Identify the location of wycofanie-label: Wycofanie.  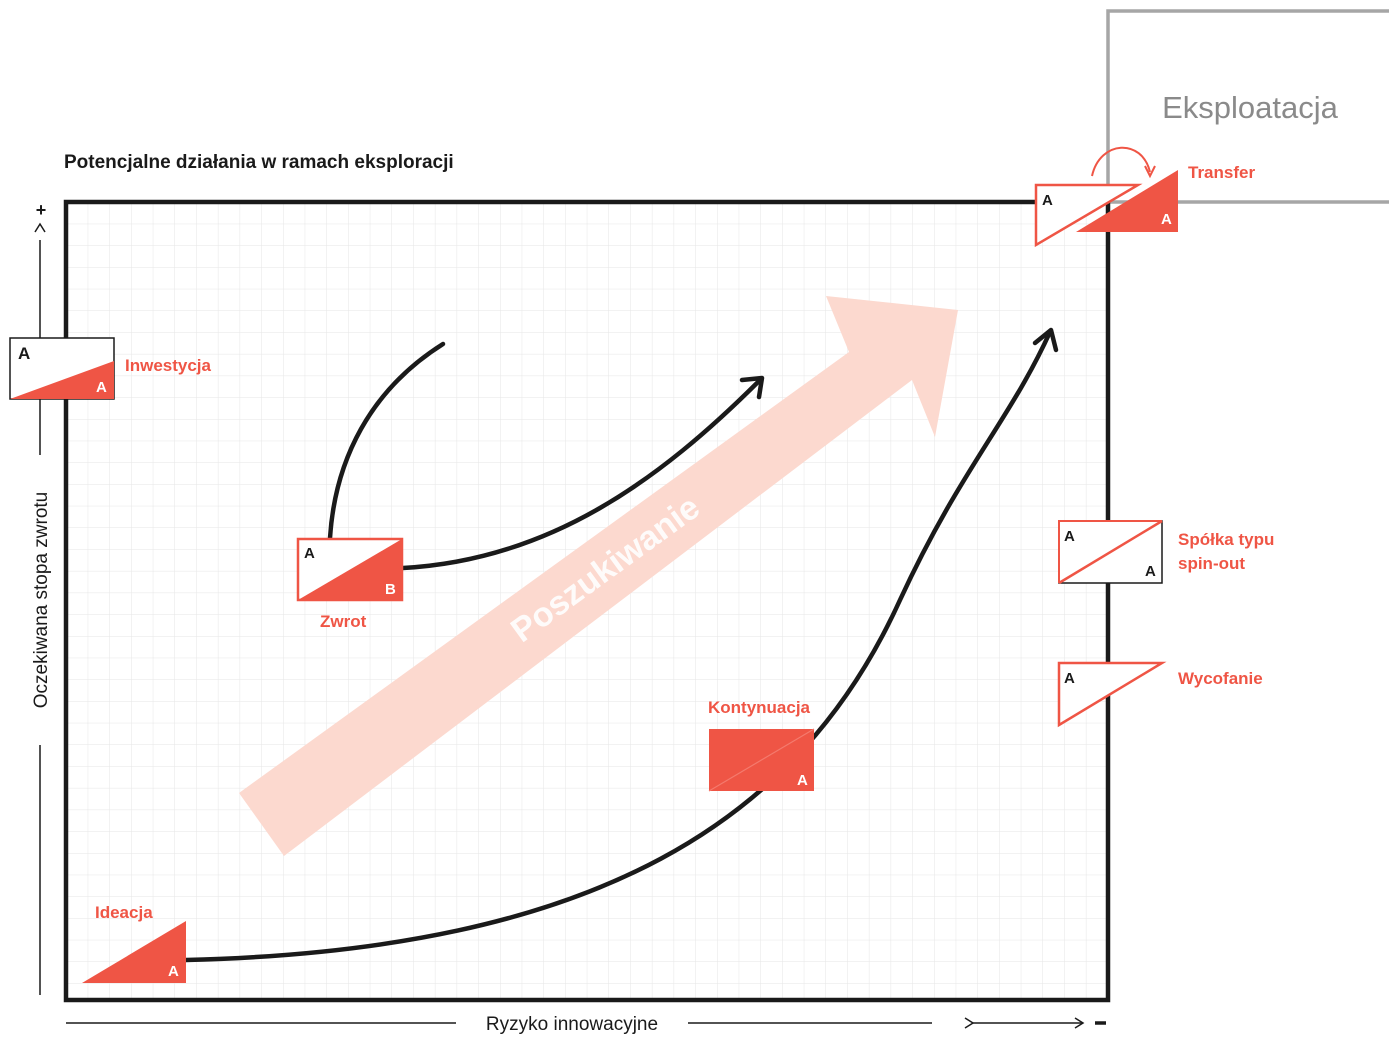
(1220, 678).